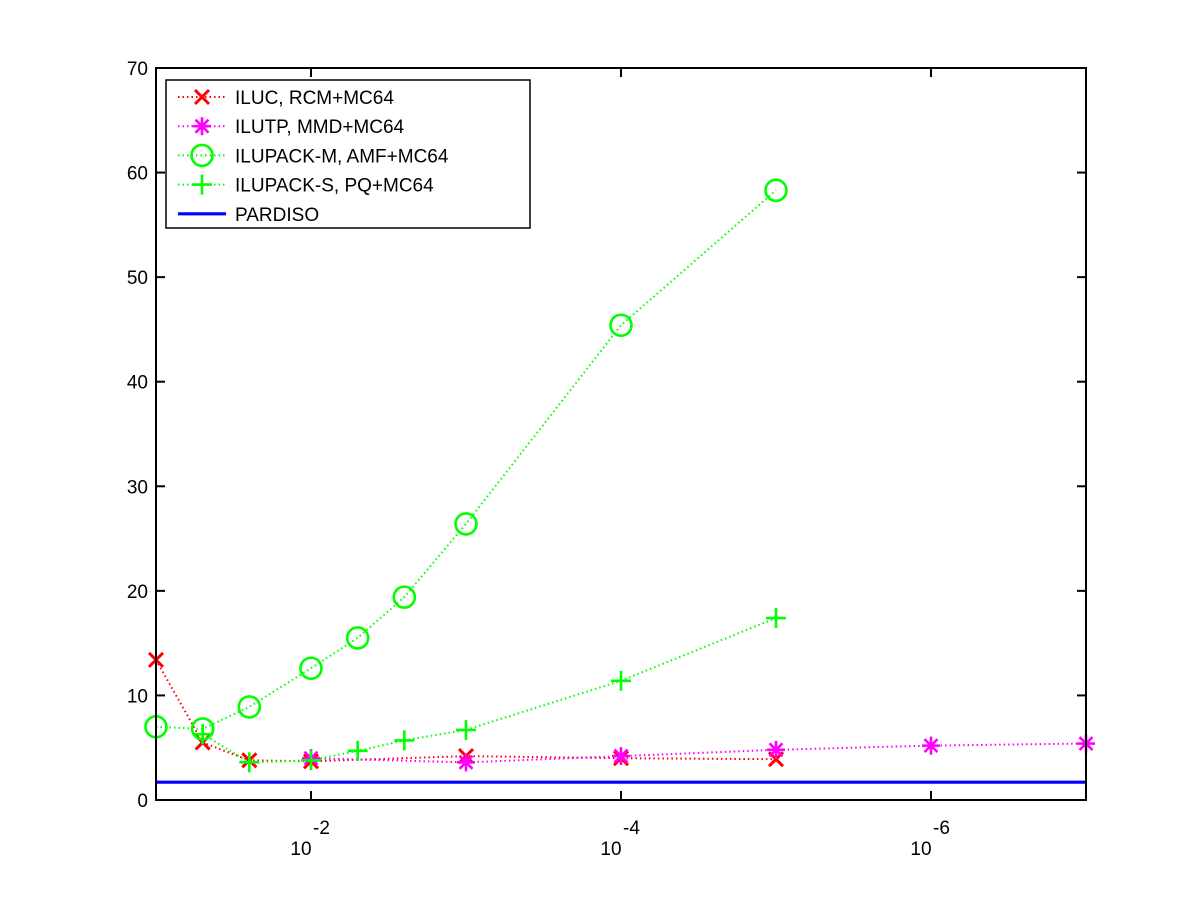 The width and height of the screenshot is (1200, 900). I want to click on x-tick-exponent: -2, so click(321, 828).